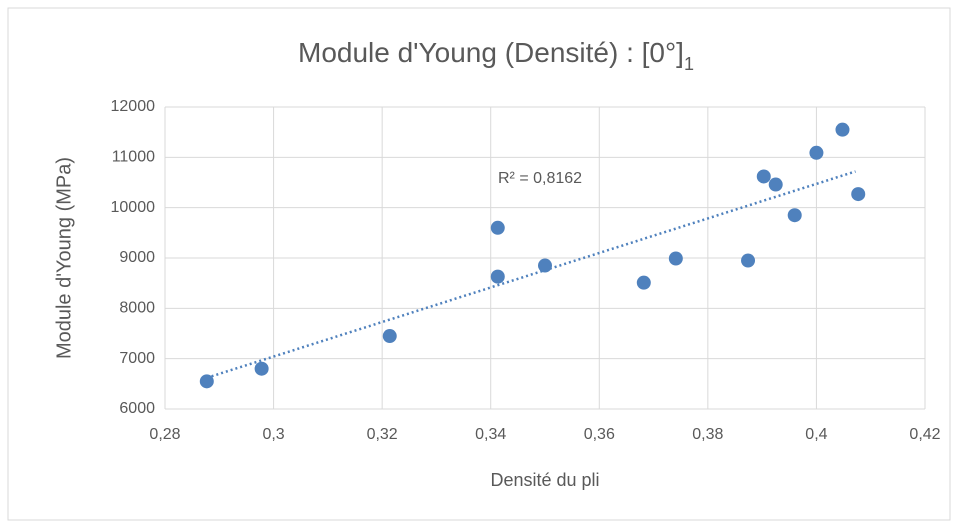 Image resolution: width=958 pixels, height=524 pixels. I want to click on title-subscript: 1, so click(689, 64).